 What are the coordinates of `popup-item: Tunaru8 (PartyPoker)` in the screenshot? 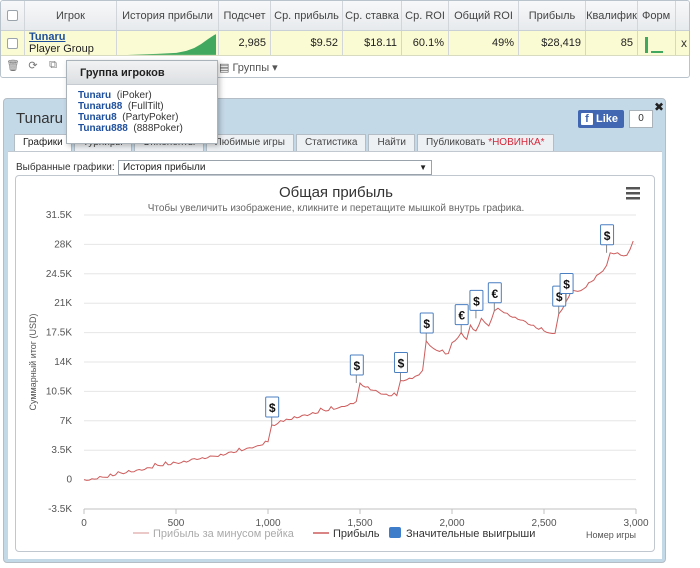 It's located at (128, 117).